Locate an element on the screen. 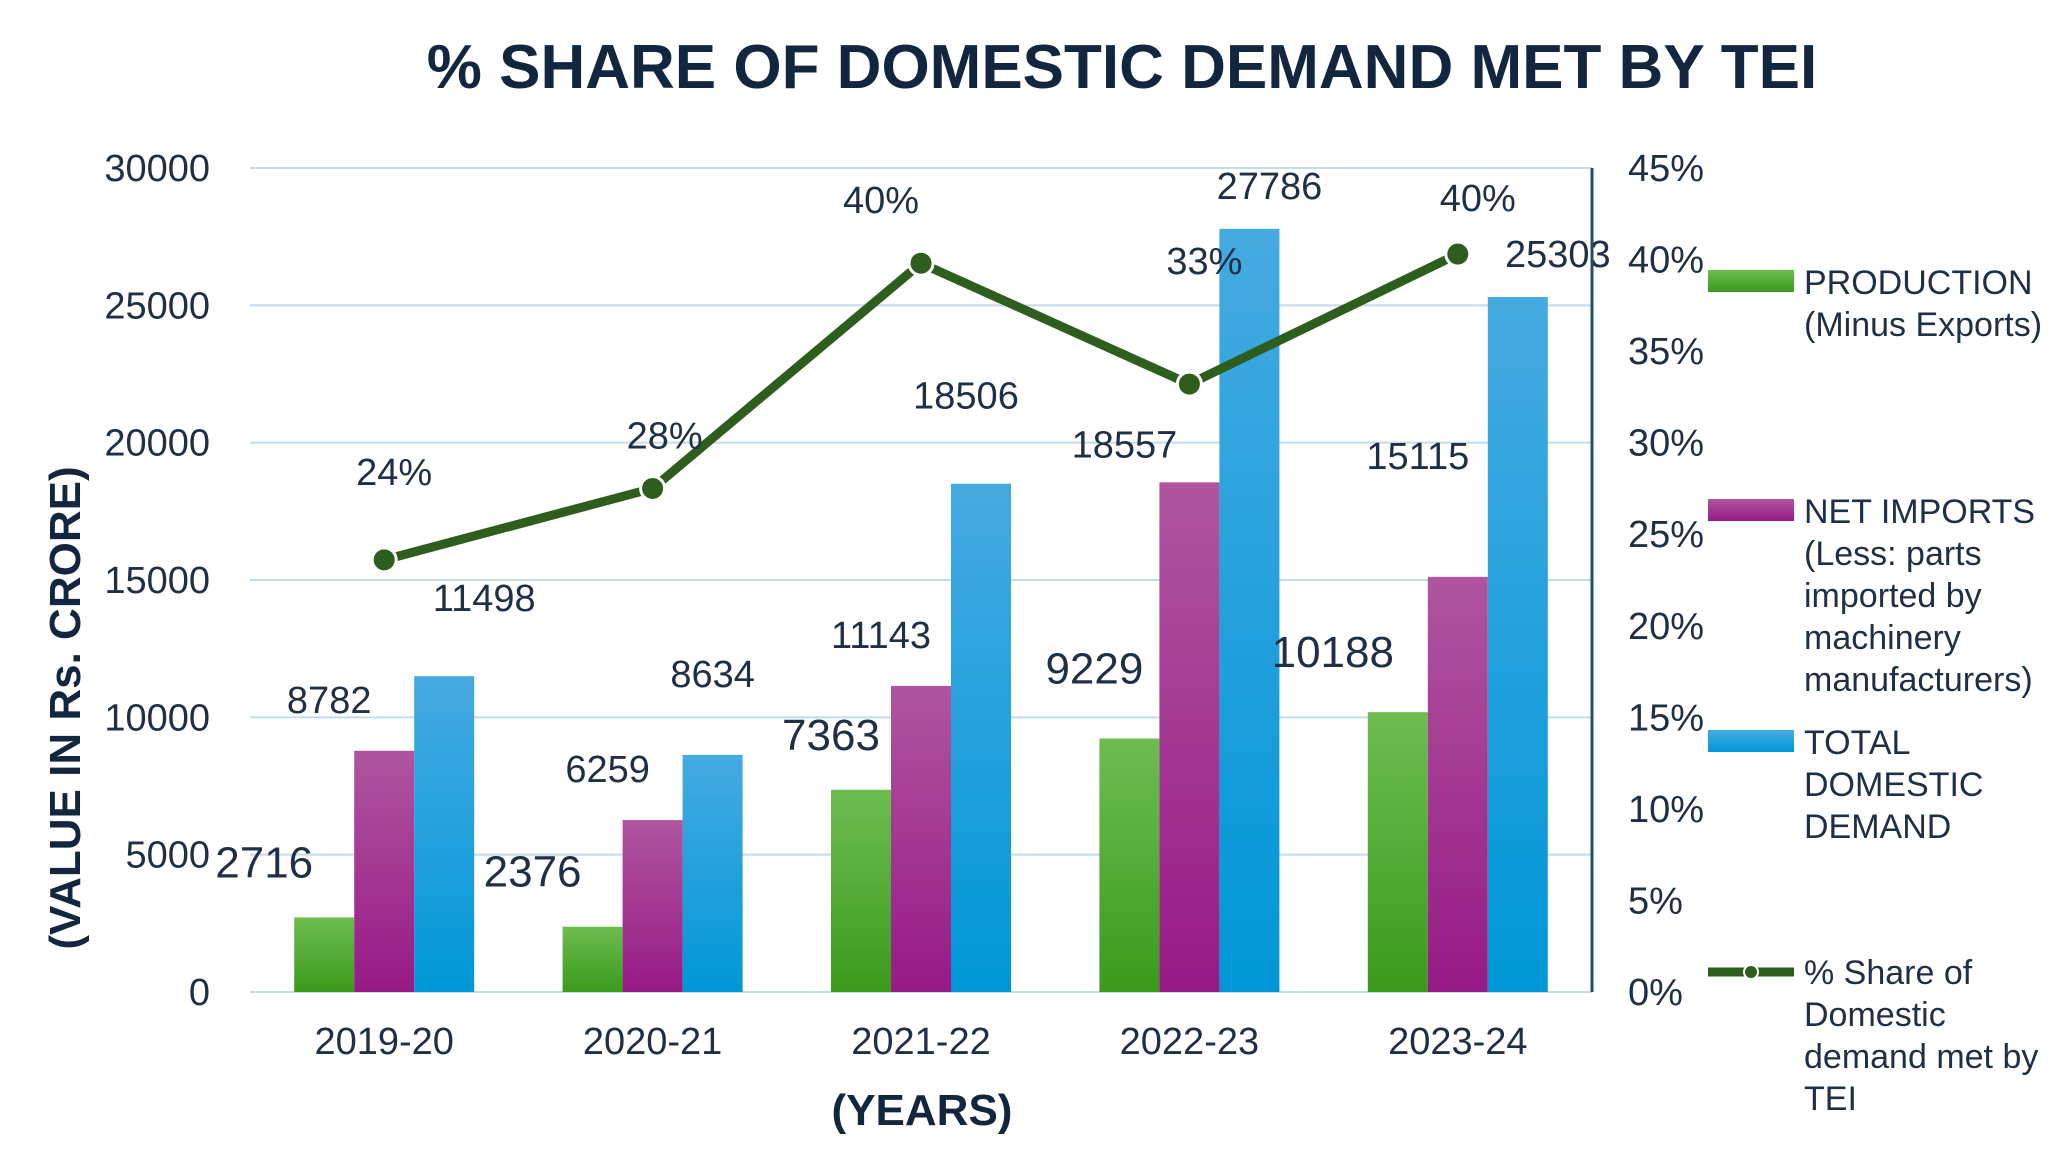 This screenshot has height=1169, width=2072. x-tick-label: 2020-21 is located at coordinates (652, 1042).